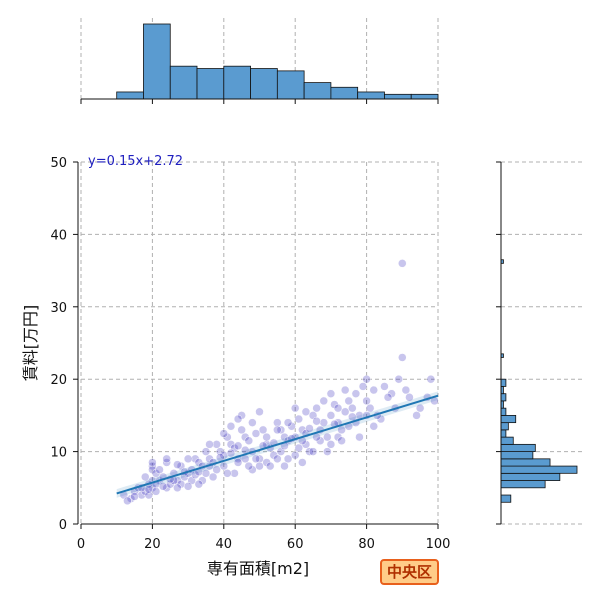 The height and width of the screenshot is (600, 600). Describe the element at coordinates (438, 544) in the screenshot. I see `x-tick-label: 100` at that location.